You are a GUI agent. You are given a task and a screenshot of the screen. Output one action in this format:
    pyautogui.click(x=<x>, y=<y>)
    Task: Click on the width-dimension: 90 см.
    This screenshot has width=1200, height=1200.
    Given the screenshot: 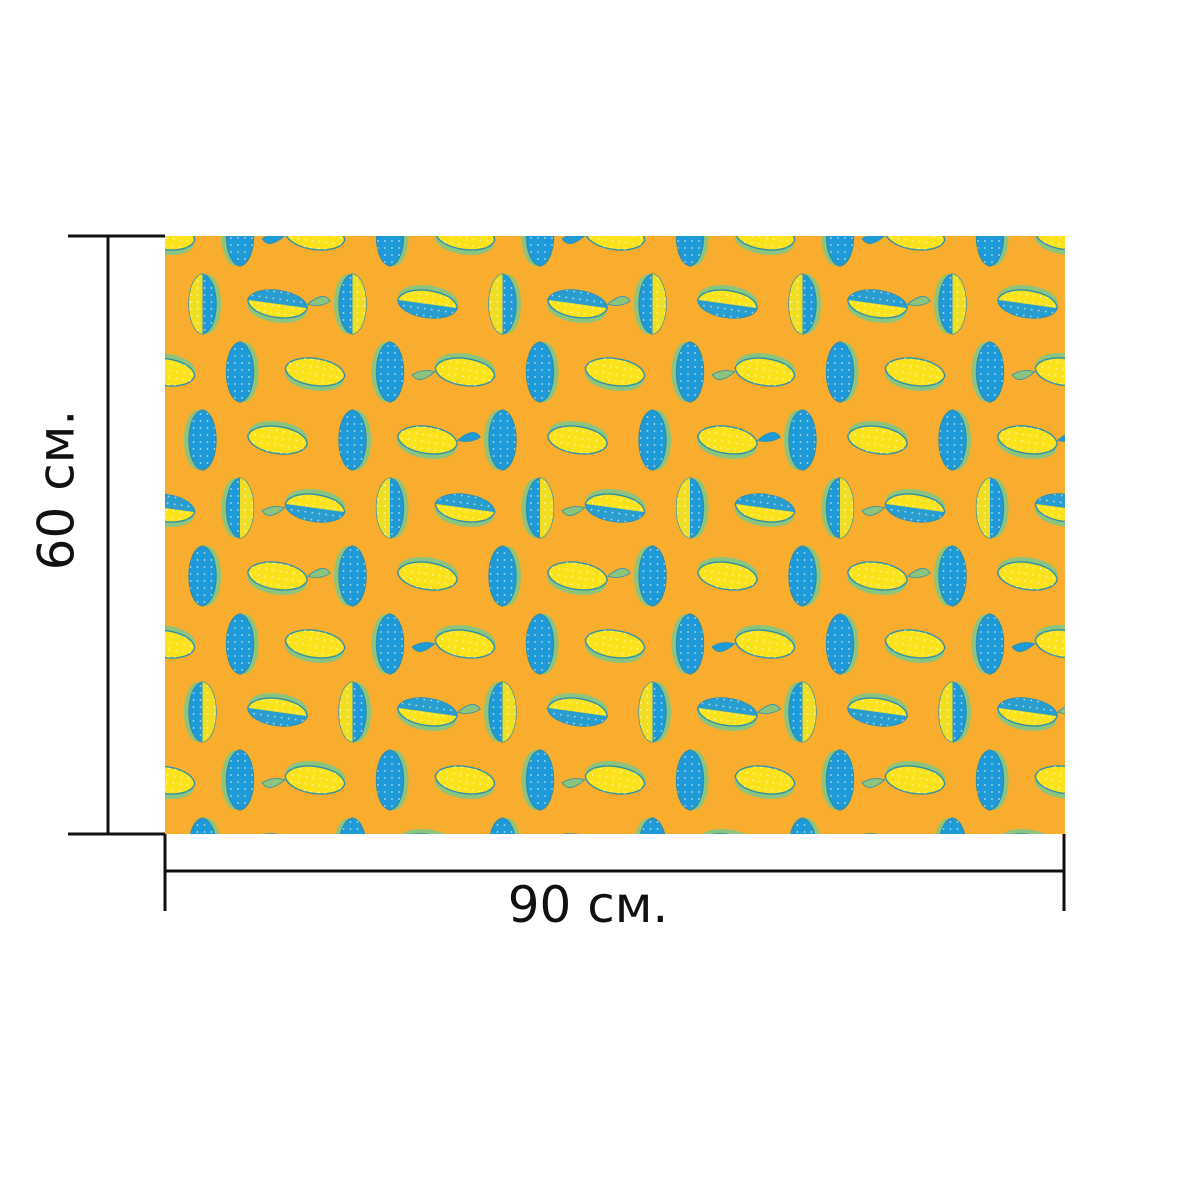 What is the action you would take?
    pyautogui.click(x=614, y=884)
    